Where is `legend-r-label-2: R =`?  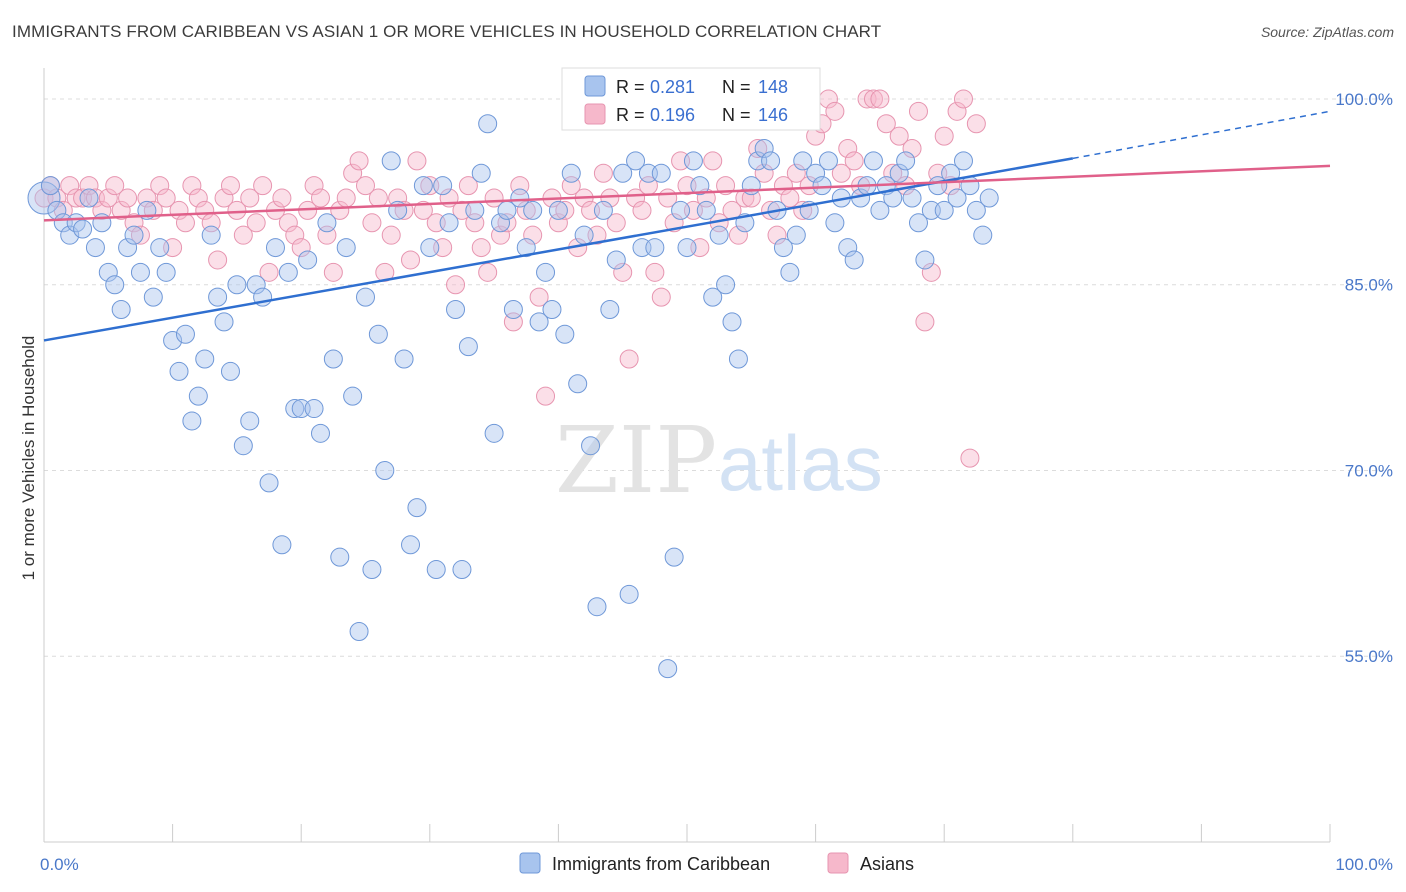 legend-r-label-2: R = is located at coordinates (630, 115).